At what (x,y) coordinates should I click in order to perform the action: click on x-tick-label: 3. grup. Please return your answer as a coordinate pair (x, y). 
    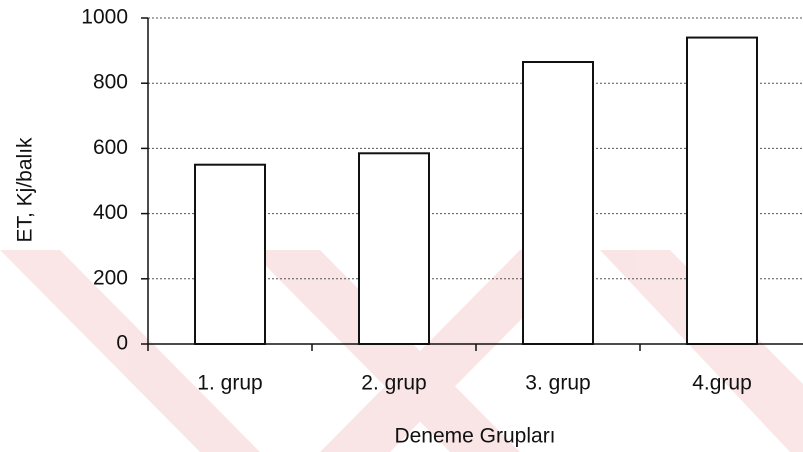
    Looking at the image, I should click on (557, 383).